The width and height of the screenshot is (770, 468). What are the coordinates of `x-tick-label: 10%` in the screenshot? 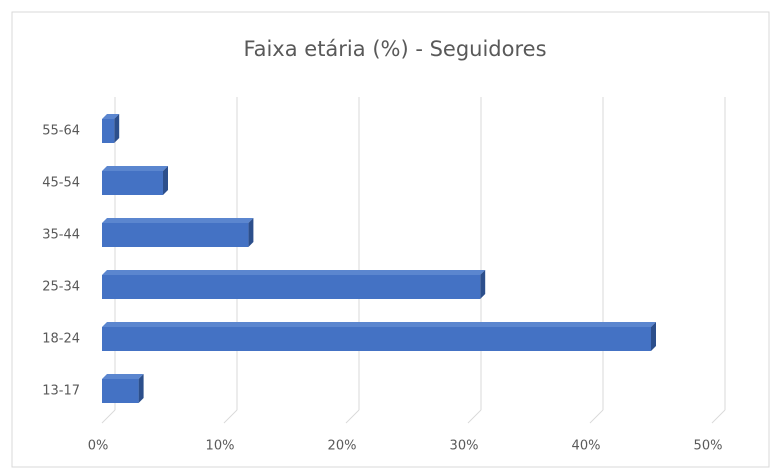 It's located at (220, 446).